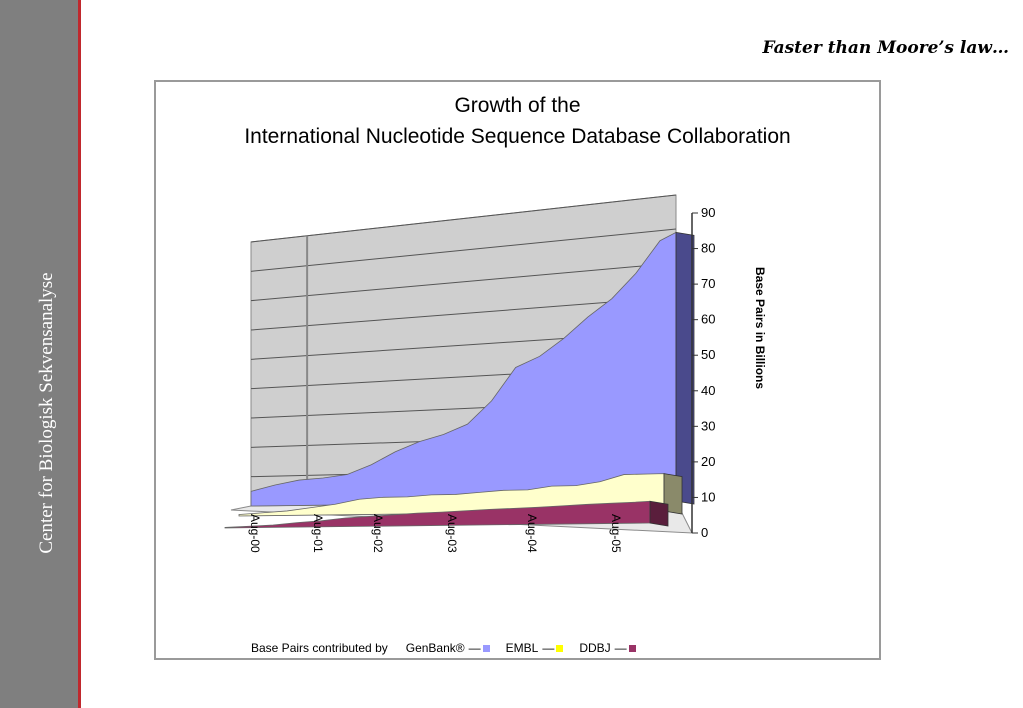 This screenshot has width=1023, height=708. I want to click on y-tick-label-8: 80, so click(708, 248).